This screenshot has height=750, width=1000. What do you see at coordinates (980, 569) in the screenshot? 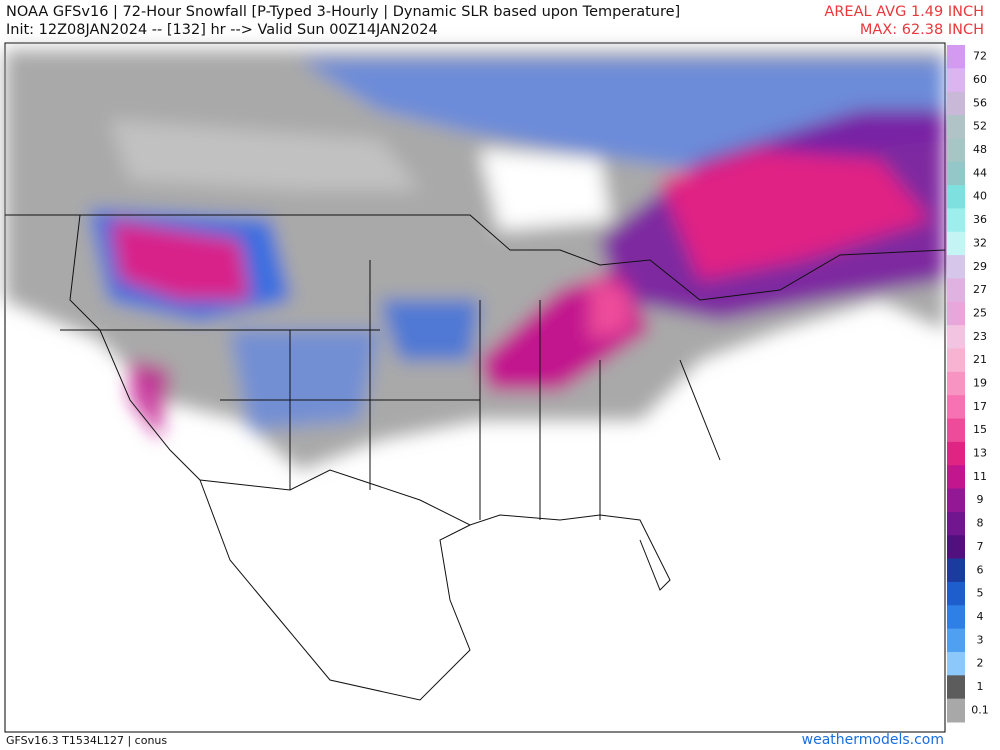
I see `colorbar-label: 6` at bounding box center [980, 569].